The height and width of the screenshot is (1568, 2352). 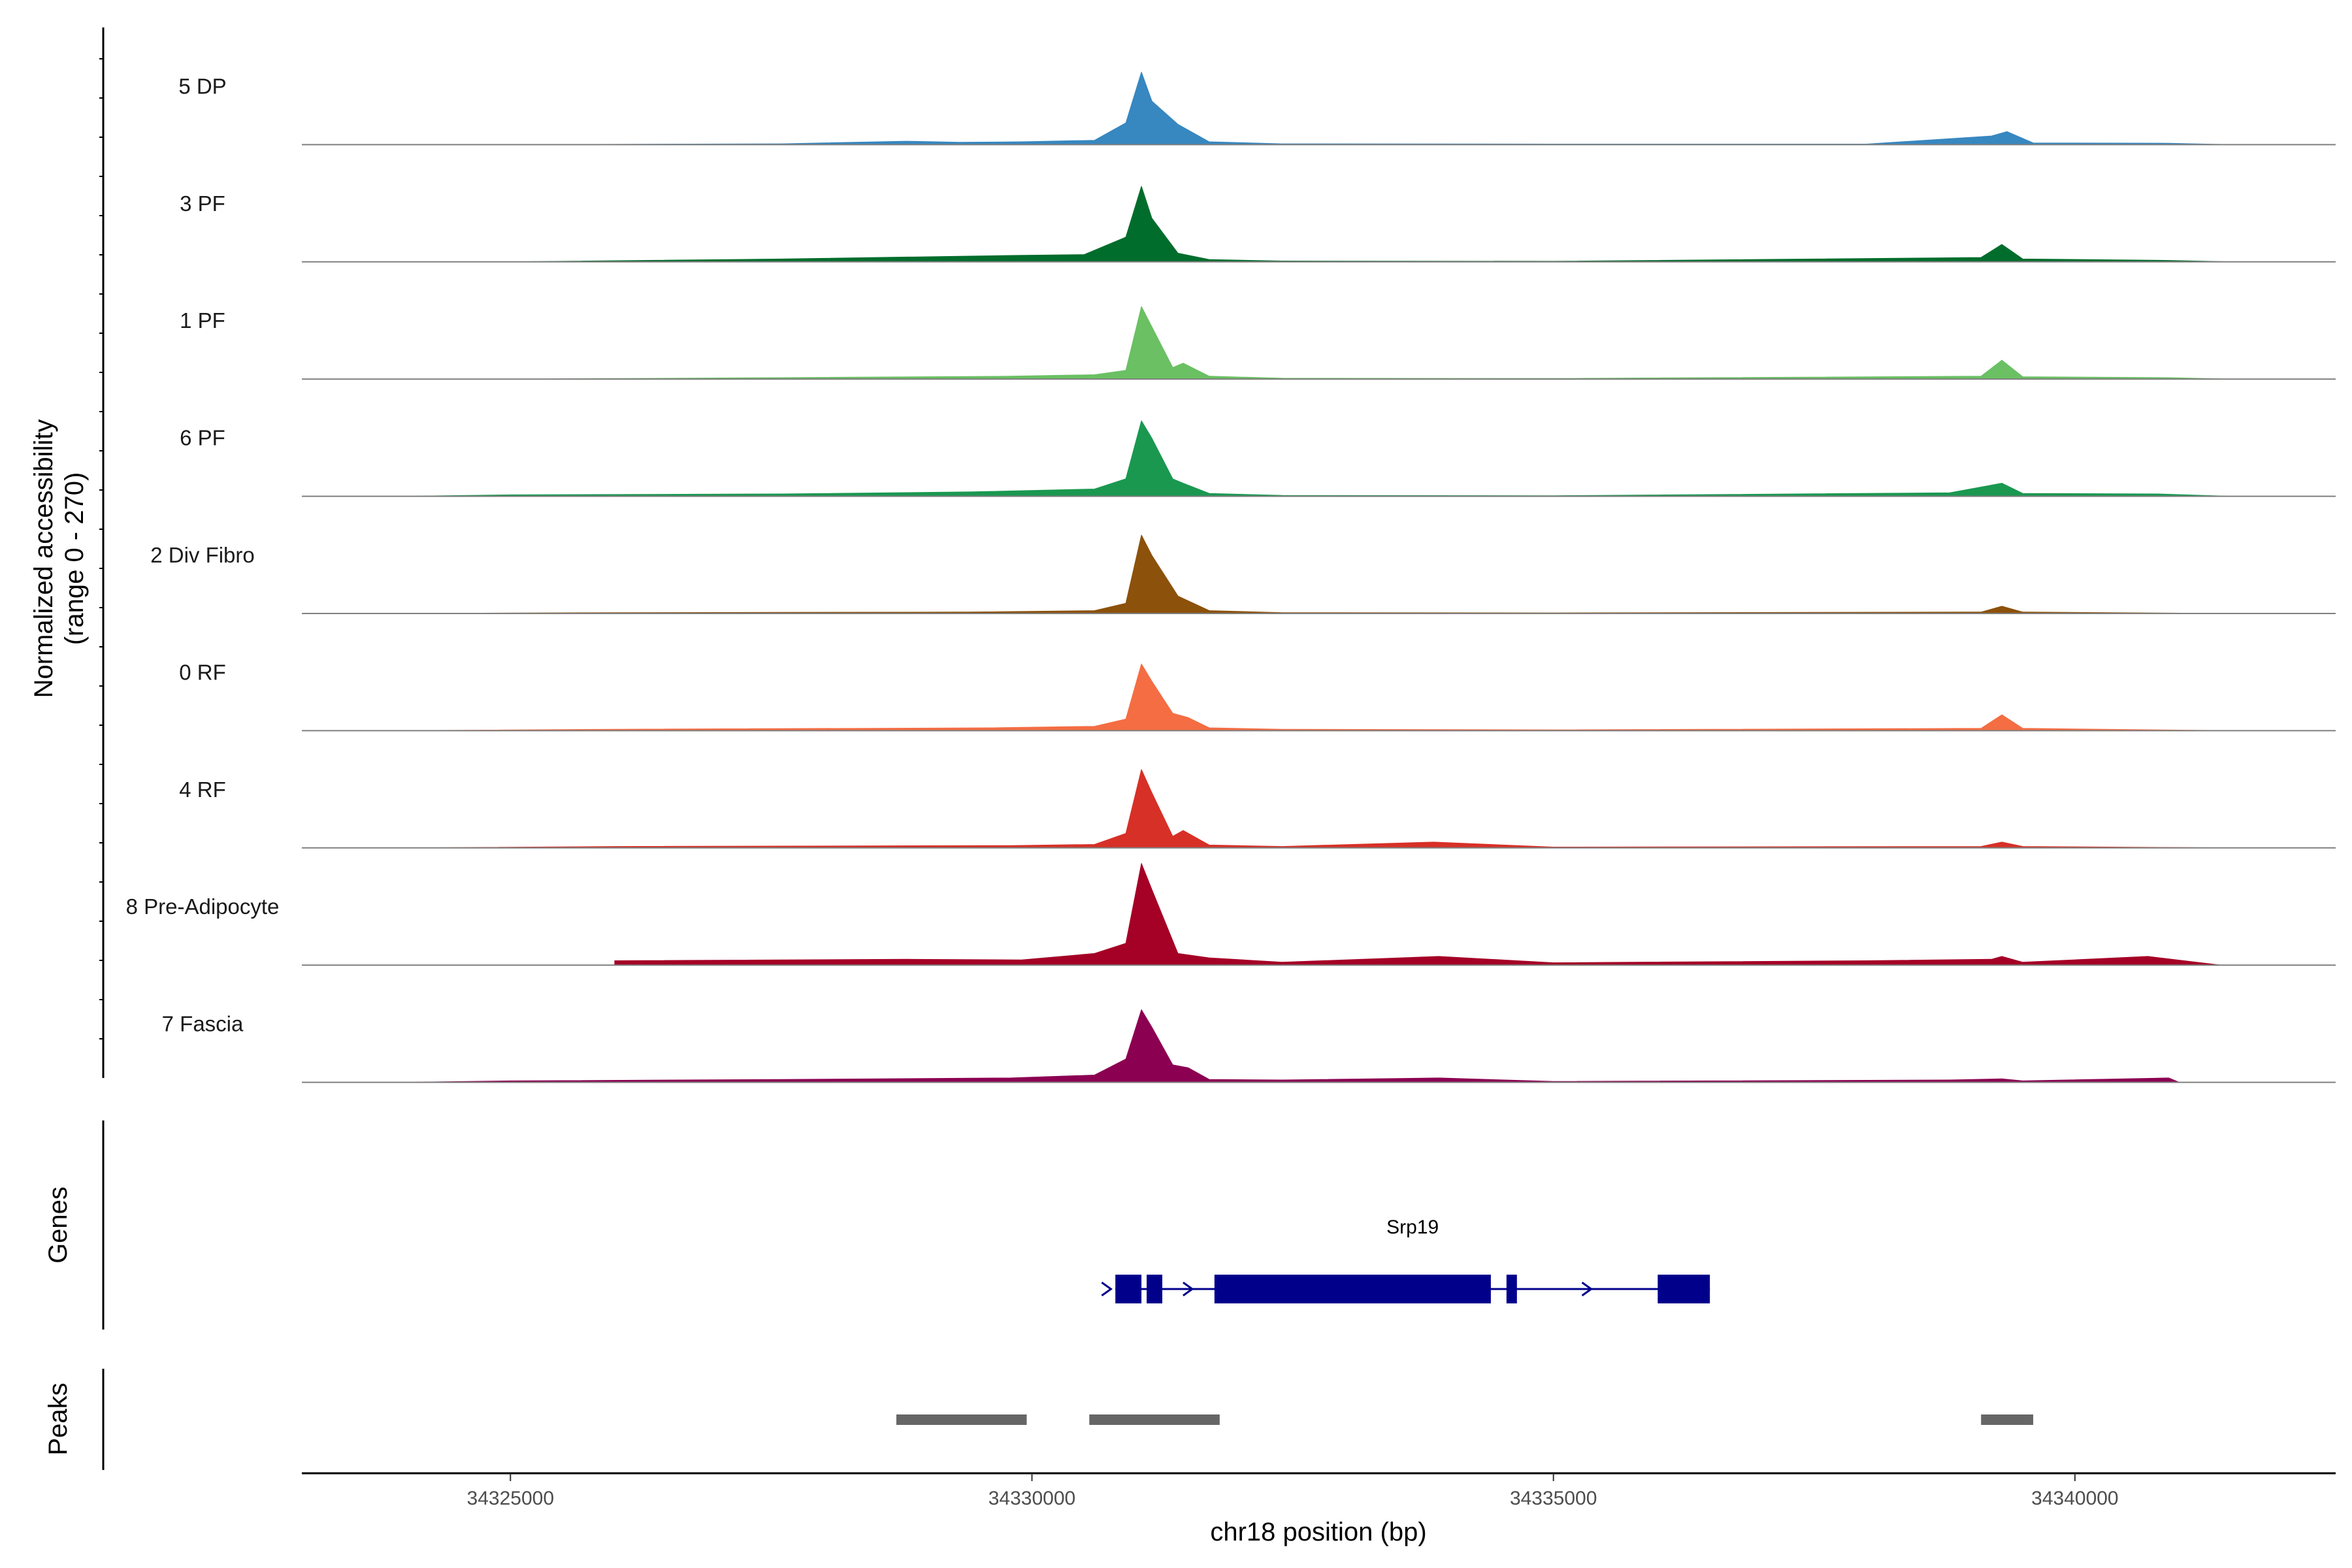 I want to click on track-label: 8 Pre-Adipocyte, so click(x=203, y=906).